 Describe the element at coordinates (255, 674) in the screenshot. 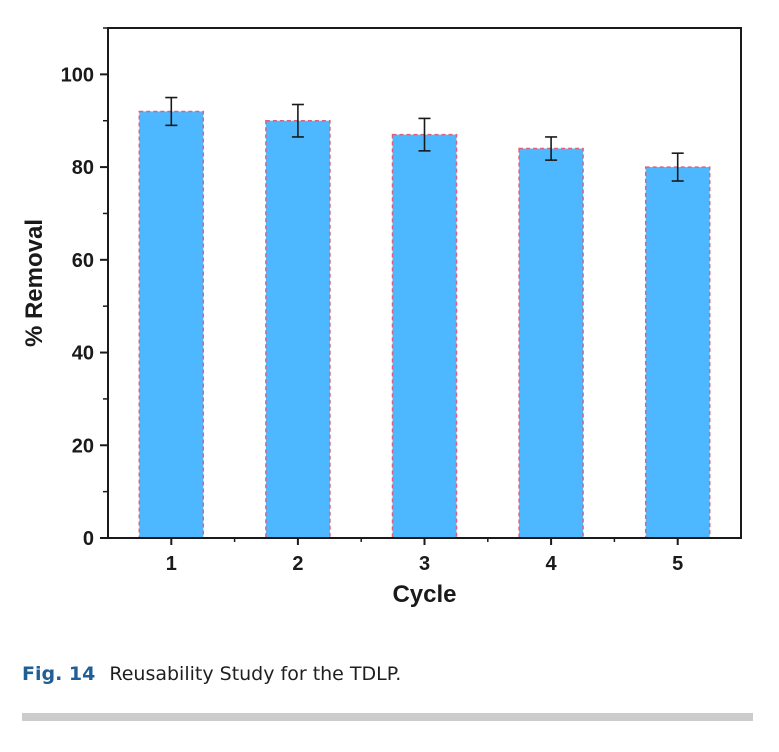

I see `figure-caption-text: Reusability Study for the TDLP.` at that location.